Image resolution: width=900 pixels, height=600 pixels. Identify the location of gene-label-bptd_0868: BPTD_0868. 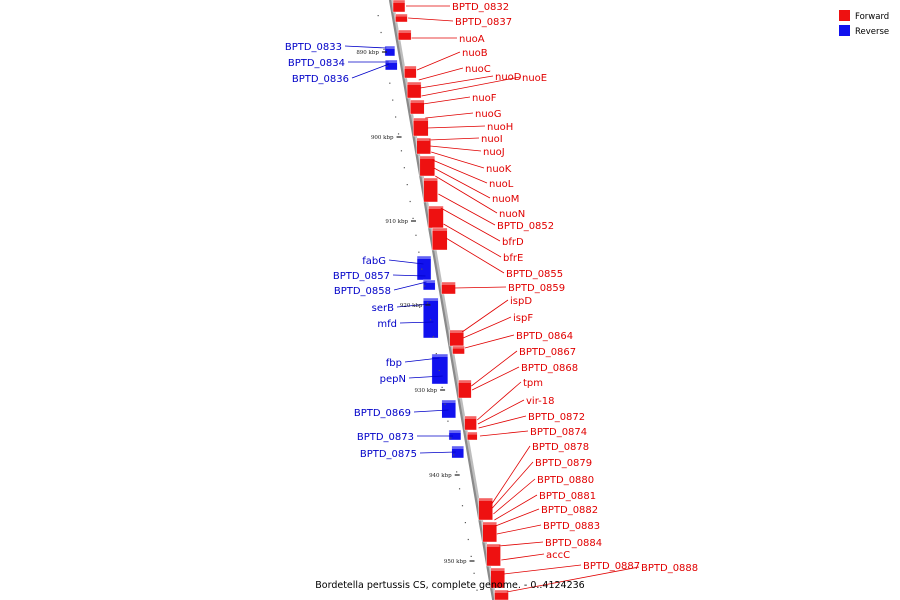
(549, 368).